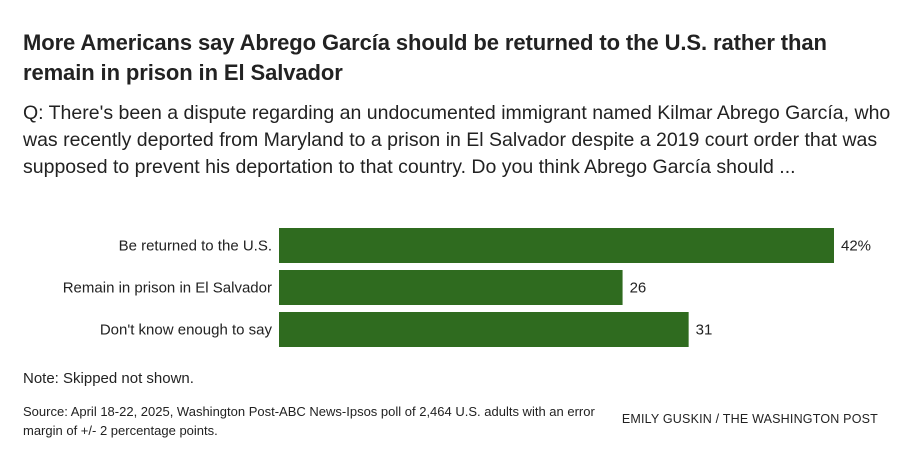  What do you see at coordinates (749, 419) in the screenshot?
I see `chart-credit: EMILY GUSKIN / THE WASHINGTON POST` at bounding box center [749, 419].